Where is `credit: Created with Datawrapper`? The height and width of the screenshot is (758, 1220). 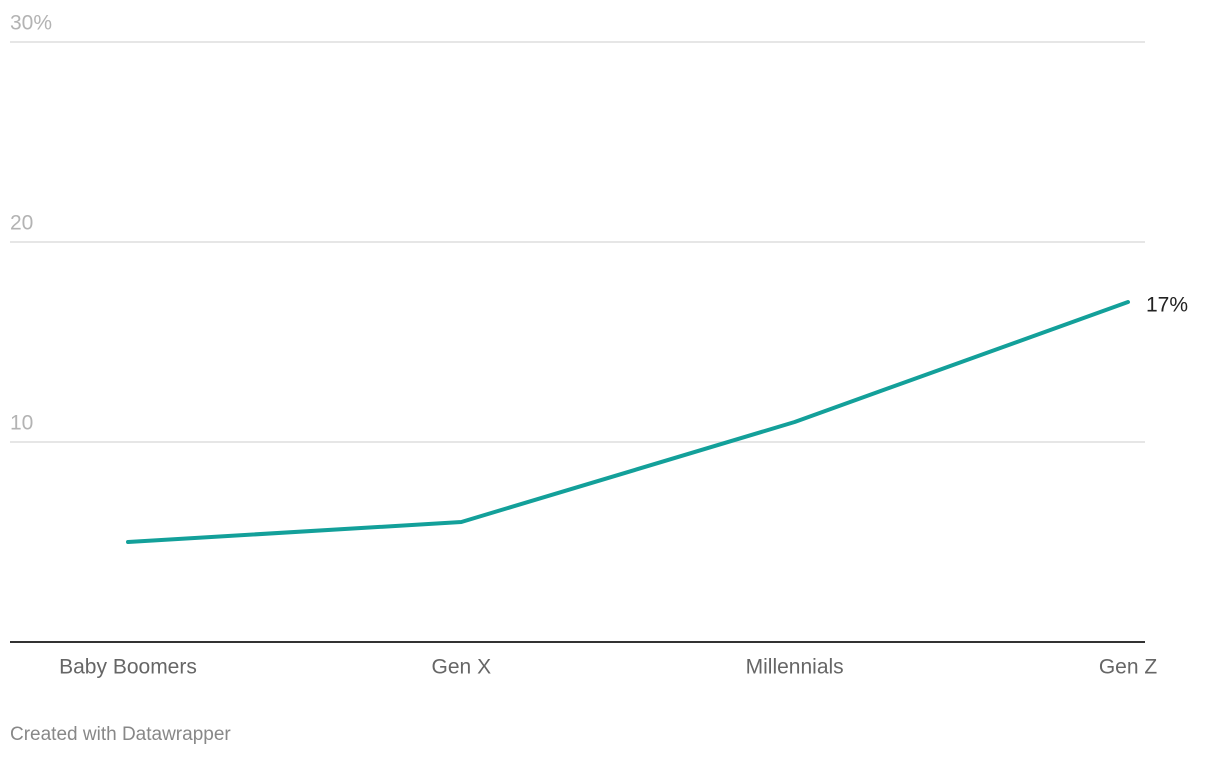 credit: Created with Datawrapper is located at coordinates (120, 734).